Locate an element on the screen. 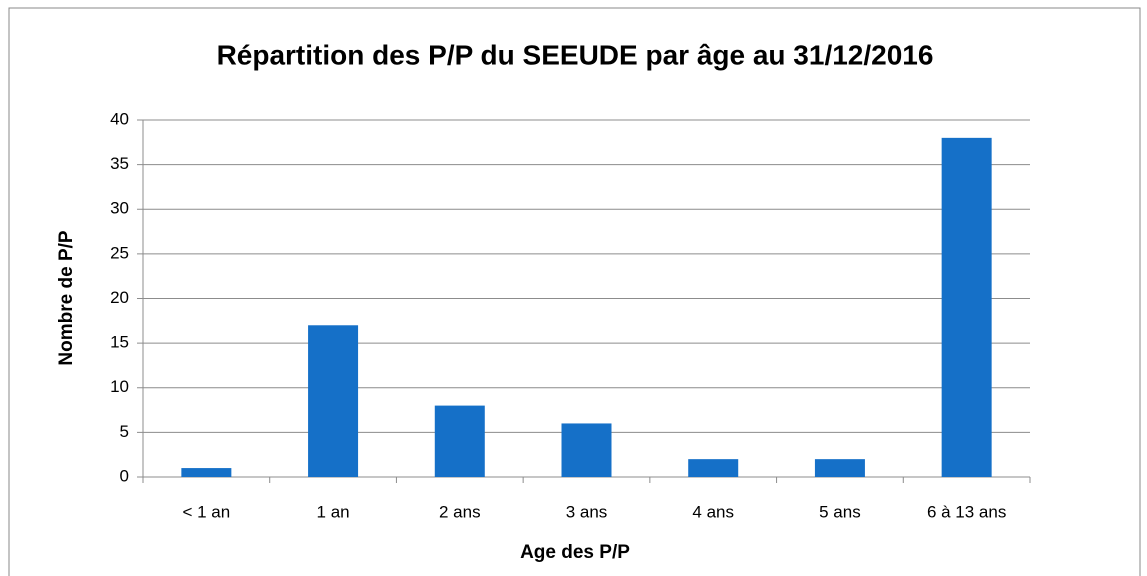 This screenshot has height=576, width=1147. x-tick-label: < 1 an is located at coordinates (206, 511).